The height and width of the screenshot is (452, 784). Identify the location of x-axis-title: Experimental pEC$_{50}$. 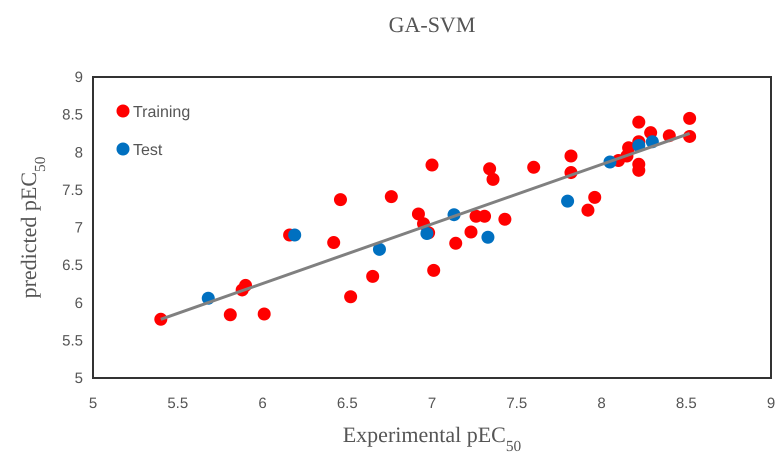
(432, 437).